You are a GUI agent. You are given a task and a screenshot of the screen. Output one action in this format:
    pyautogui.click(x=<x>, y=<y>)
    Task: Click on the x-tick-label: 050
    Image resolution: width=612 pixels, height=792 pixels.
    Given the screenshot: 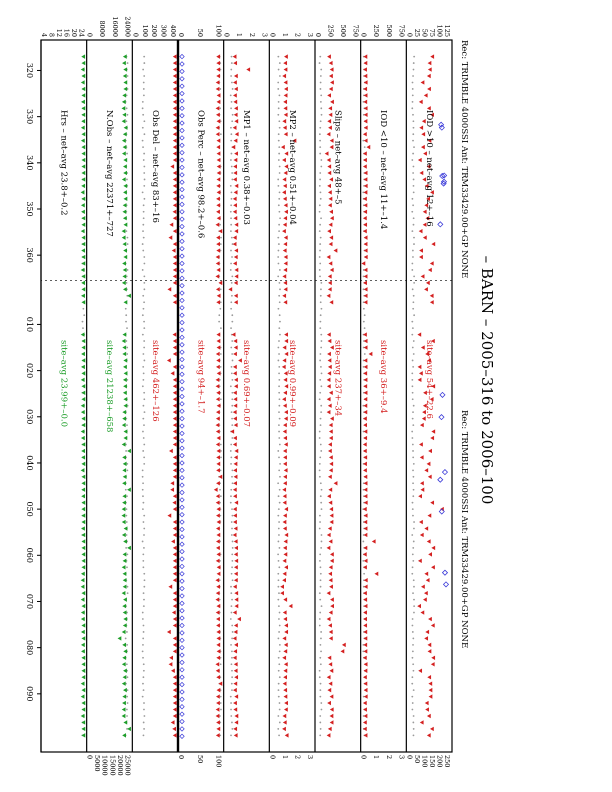 What is the action you would take?
    pyautogui.click(x=29, y=508)
    